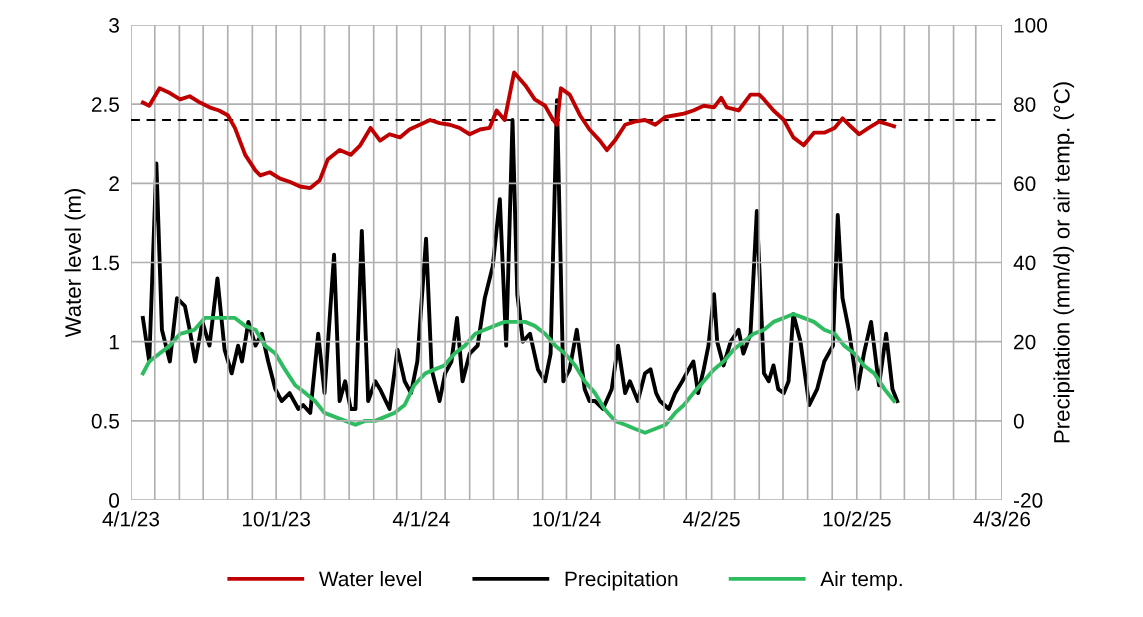 Image resolution: width=1143 pixels, height=617 pixels. What do you see at coordinates (711, 519) in the screenshot?
I see `x-tick-label: 4/2/25` at bounding box center [711, 519].